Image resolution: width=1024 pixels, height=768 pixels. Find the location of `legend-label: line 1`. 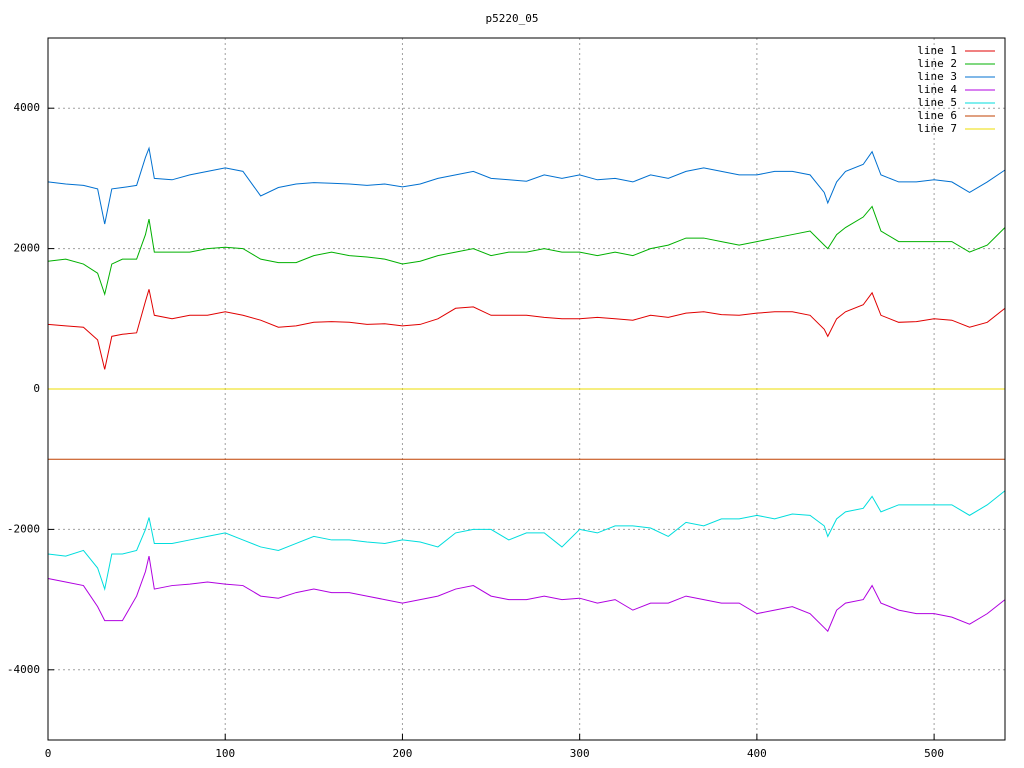

legend-label: line 1 is located at coordinates (937, 50).